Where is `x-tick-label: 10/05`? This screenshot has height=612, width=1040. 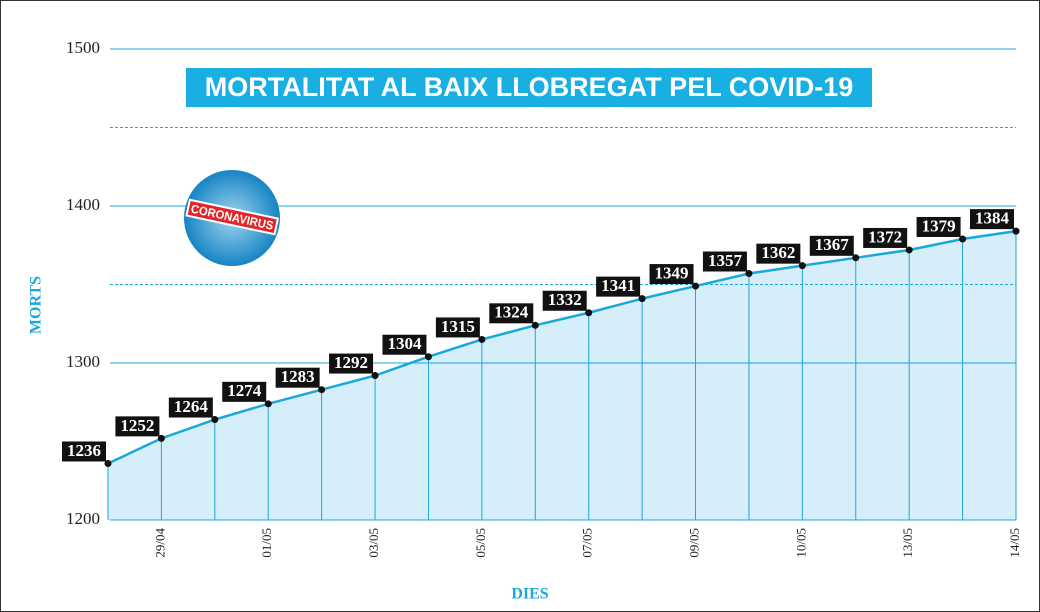 x-tick-label: 10/05 is located at coordinates (800, 543).